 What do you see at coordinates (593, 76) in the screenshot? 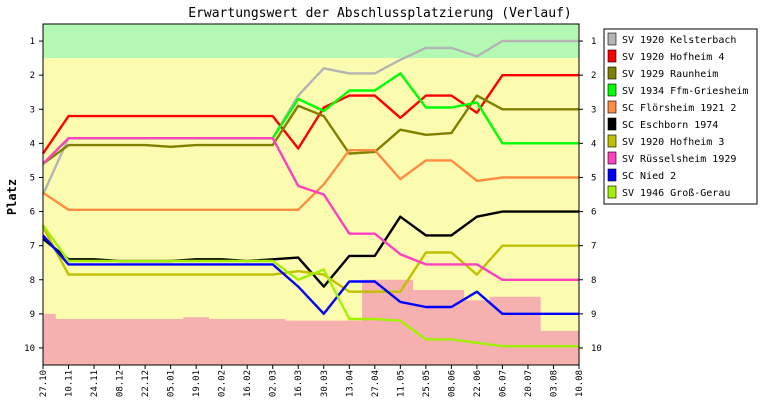
I see `y-tick-label-right: 2` at bounding box center [593, 76].